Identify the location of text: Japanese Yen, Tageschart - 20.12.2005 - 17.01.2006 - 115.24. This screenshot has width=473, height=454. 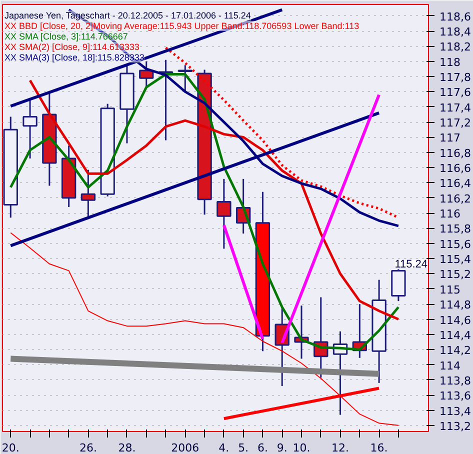
(127, 15).